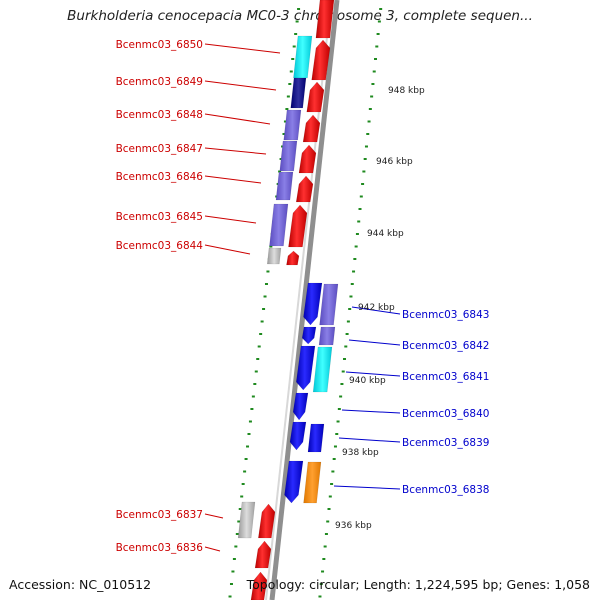 This screenshot has width=600, height=600. I want to click on gene-label: Bcenmc03_6840, so click(445, 414).